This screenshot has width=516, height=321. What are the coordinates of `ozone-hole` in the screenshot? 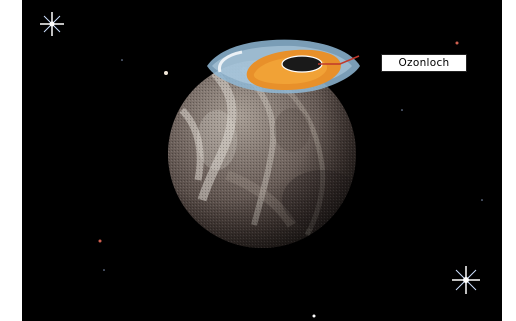 It's located at (293, 69).